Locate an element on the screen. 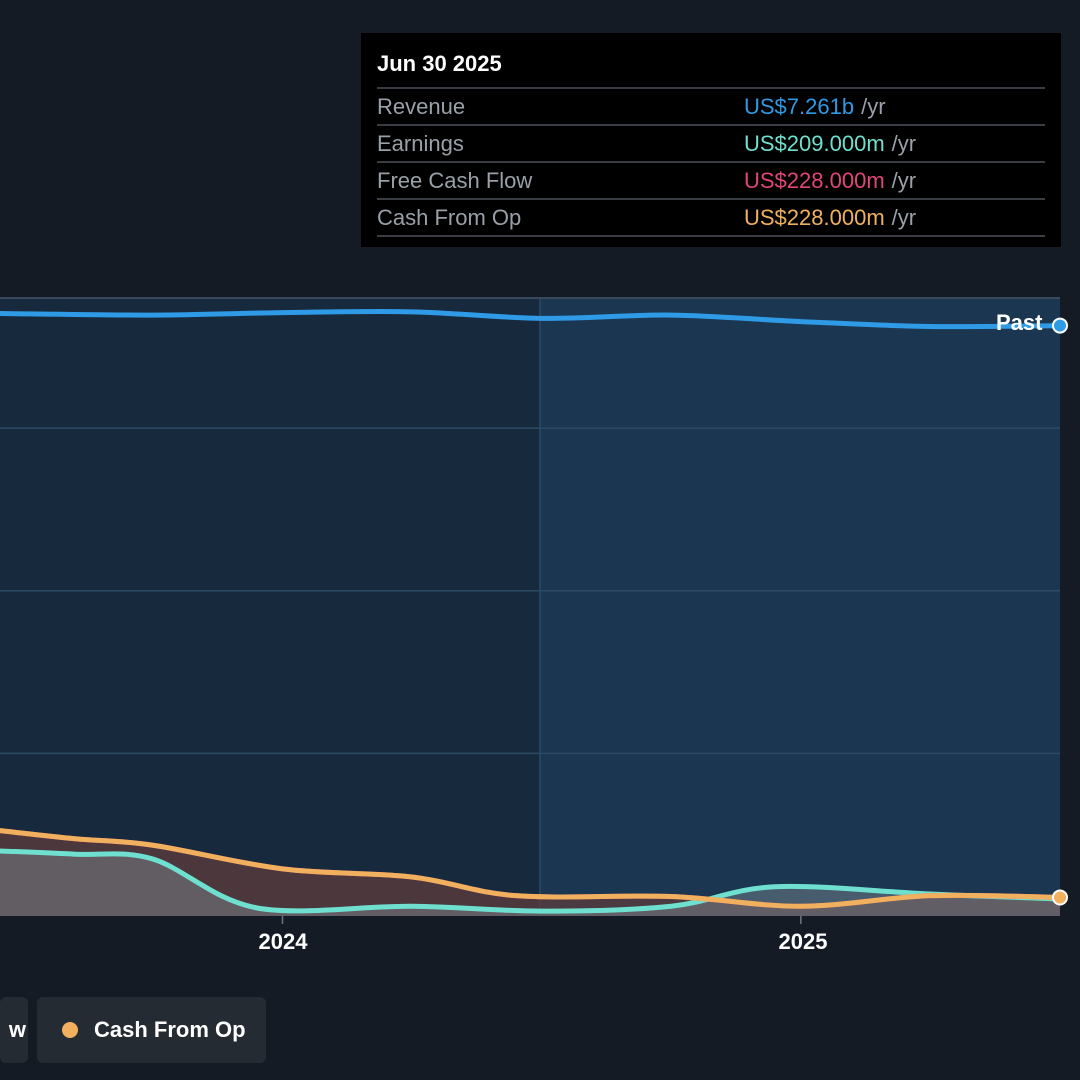  tooltip-label: Earnings is located at coordinates (420, 143).